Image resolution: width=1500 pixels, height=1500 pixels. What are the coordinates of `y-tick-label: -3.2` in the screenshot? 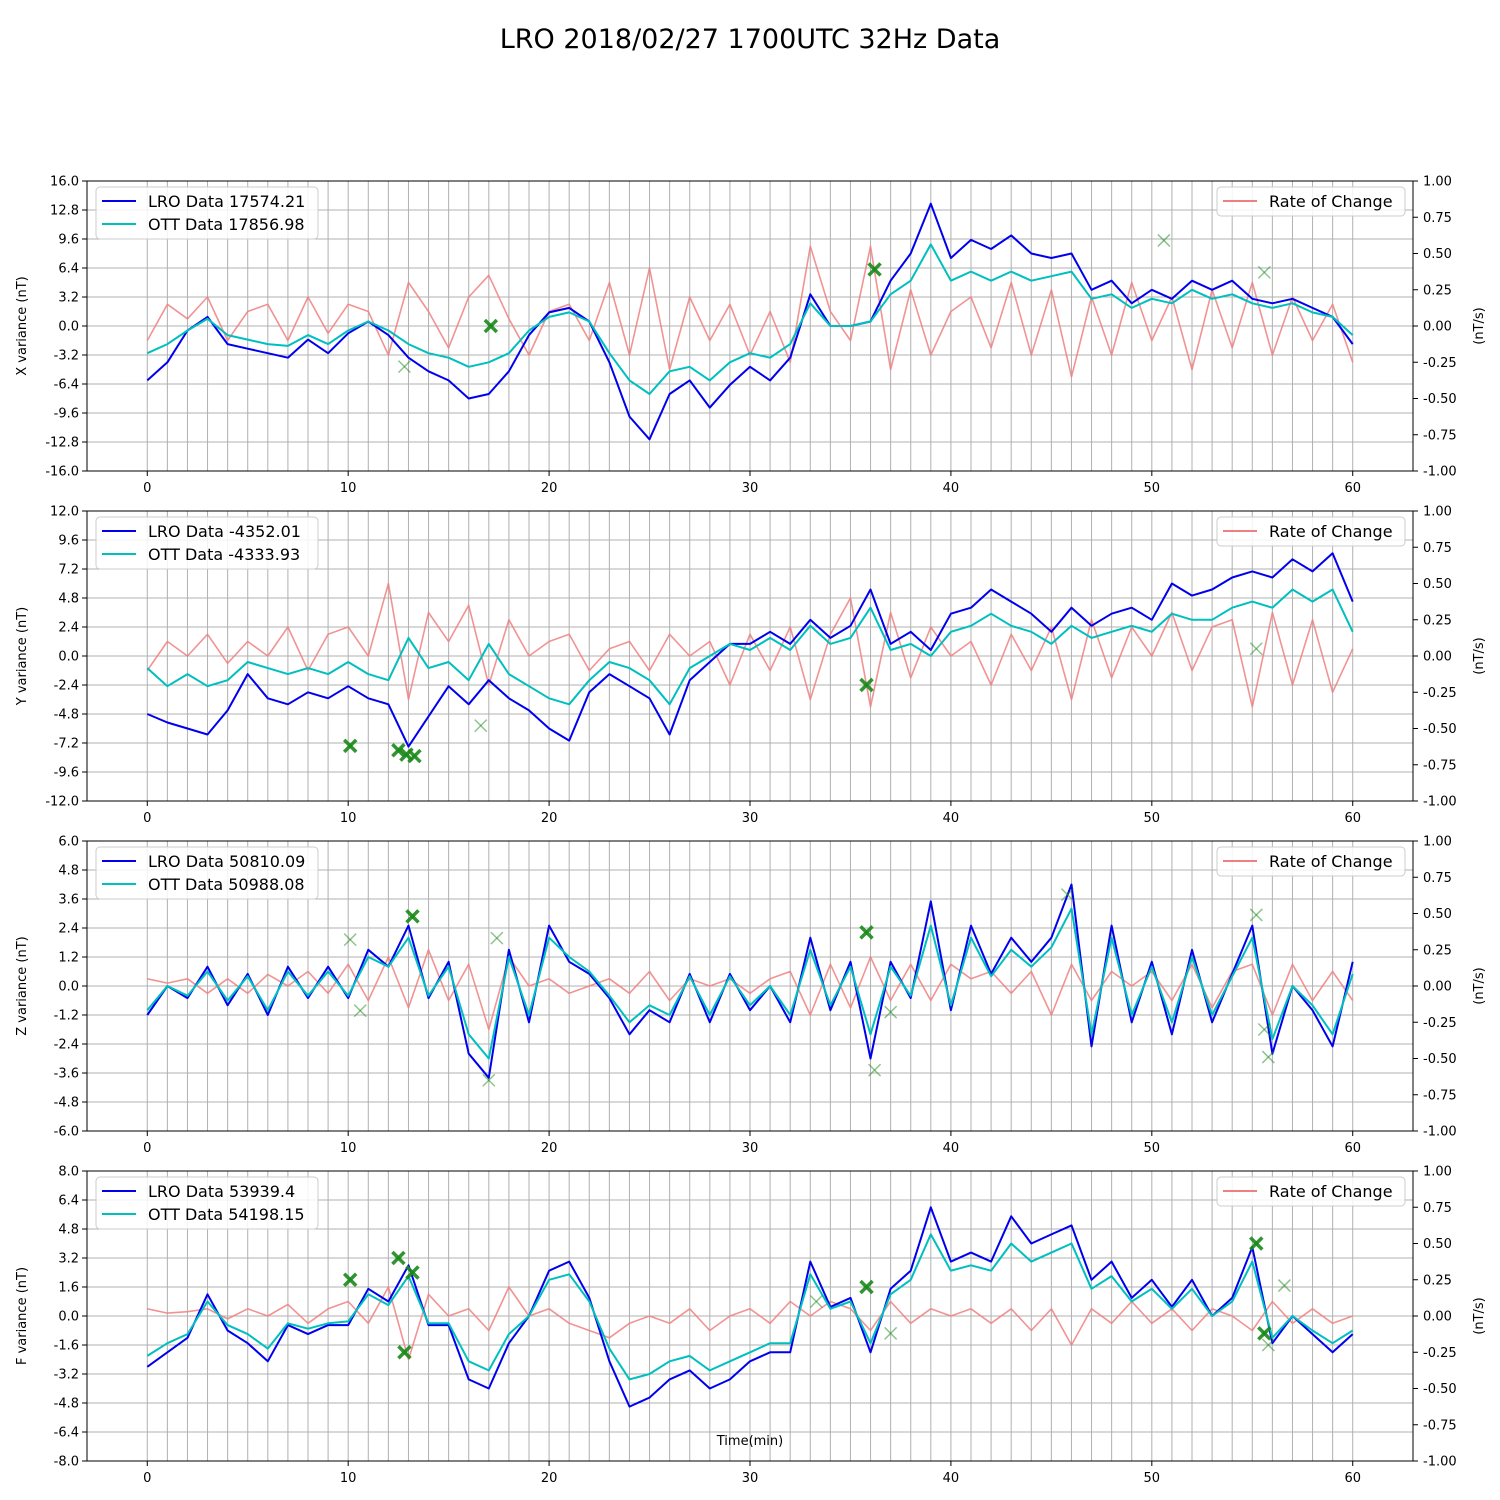 It's located at (66, 1375).